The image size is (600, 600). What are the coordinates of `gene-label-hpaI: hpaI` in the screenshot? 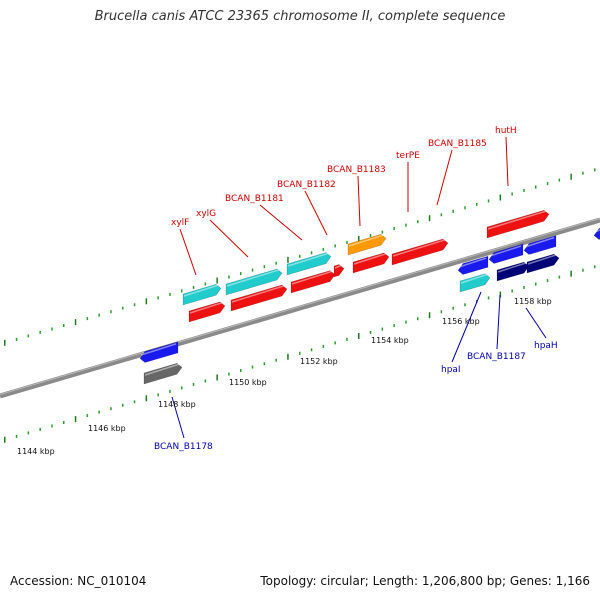 It's located at (451, 370).